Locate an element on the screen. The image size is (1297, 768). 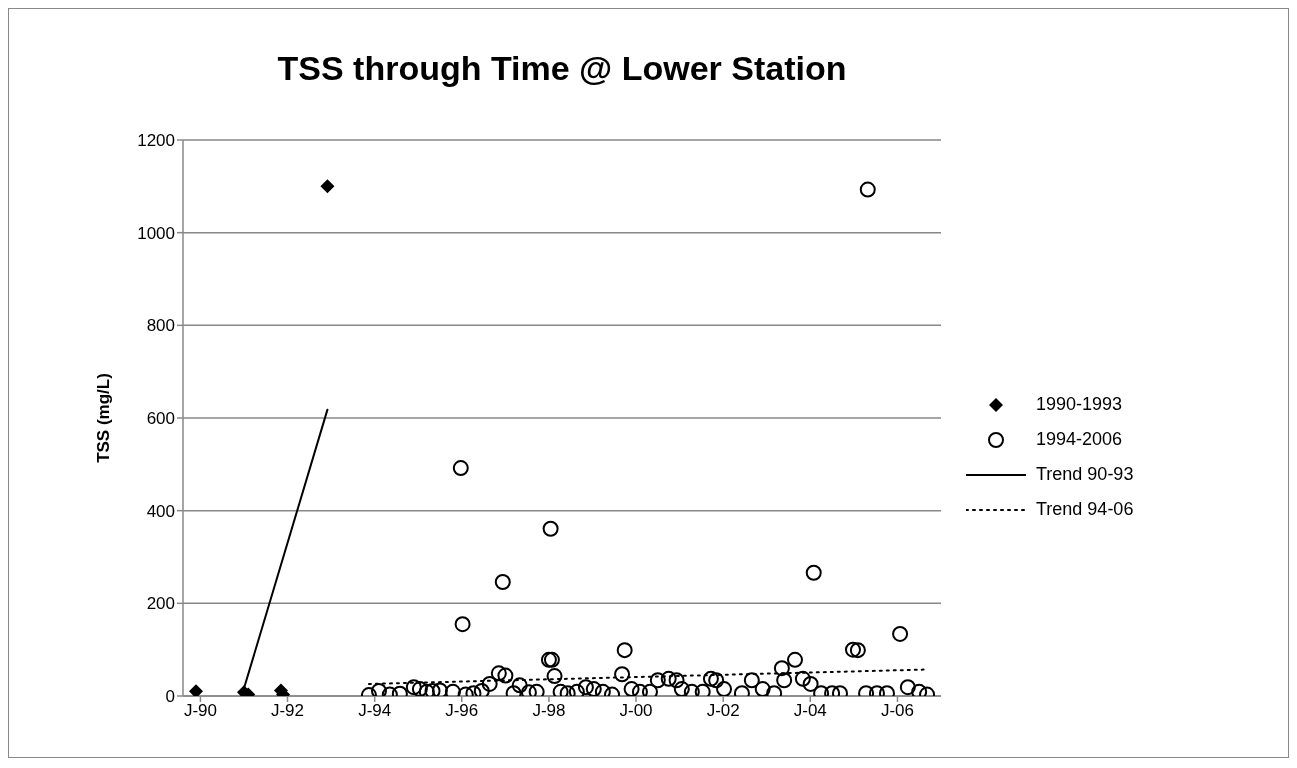
y-tick-label: 0 is located at coordinates (170, 697).